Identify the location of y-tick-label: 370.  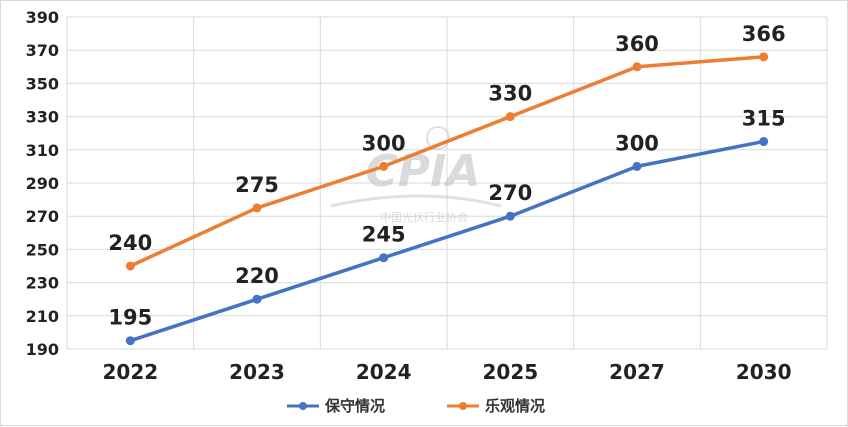
(42, 50).